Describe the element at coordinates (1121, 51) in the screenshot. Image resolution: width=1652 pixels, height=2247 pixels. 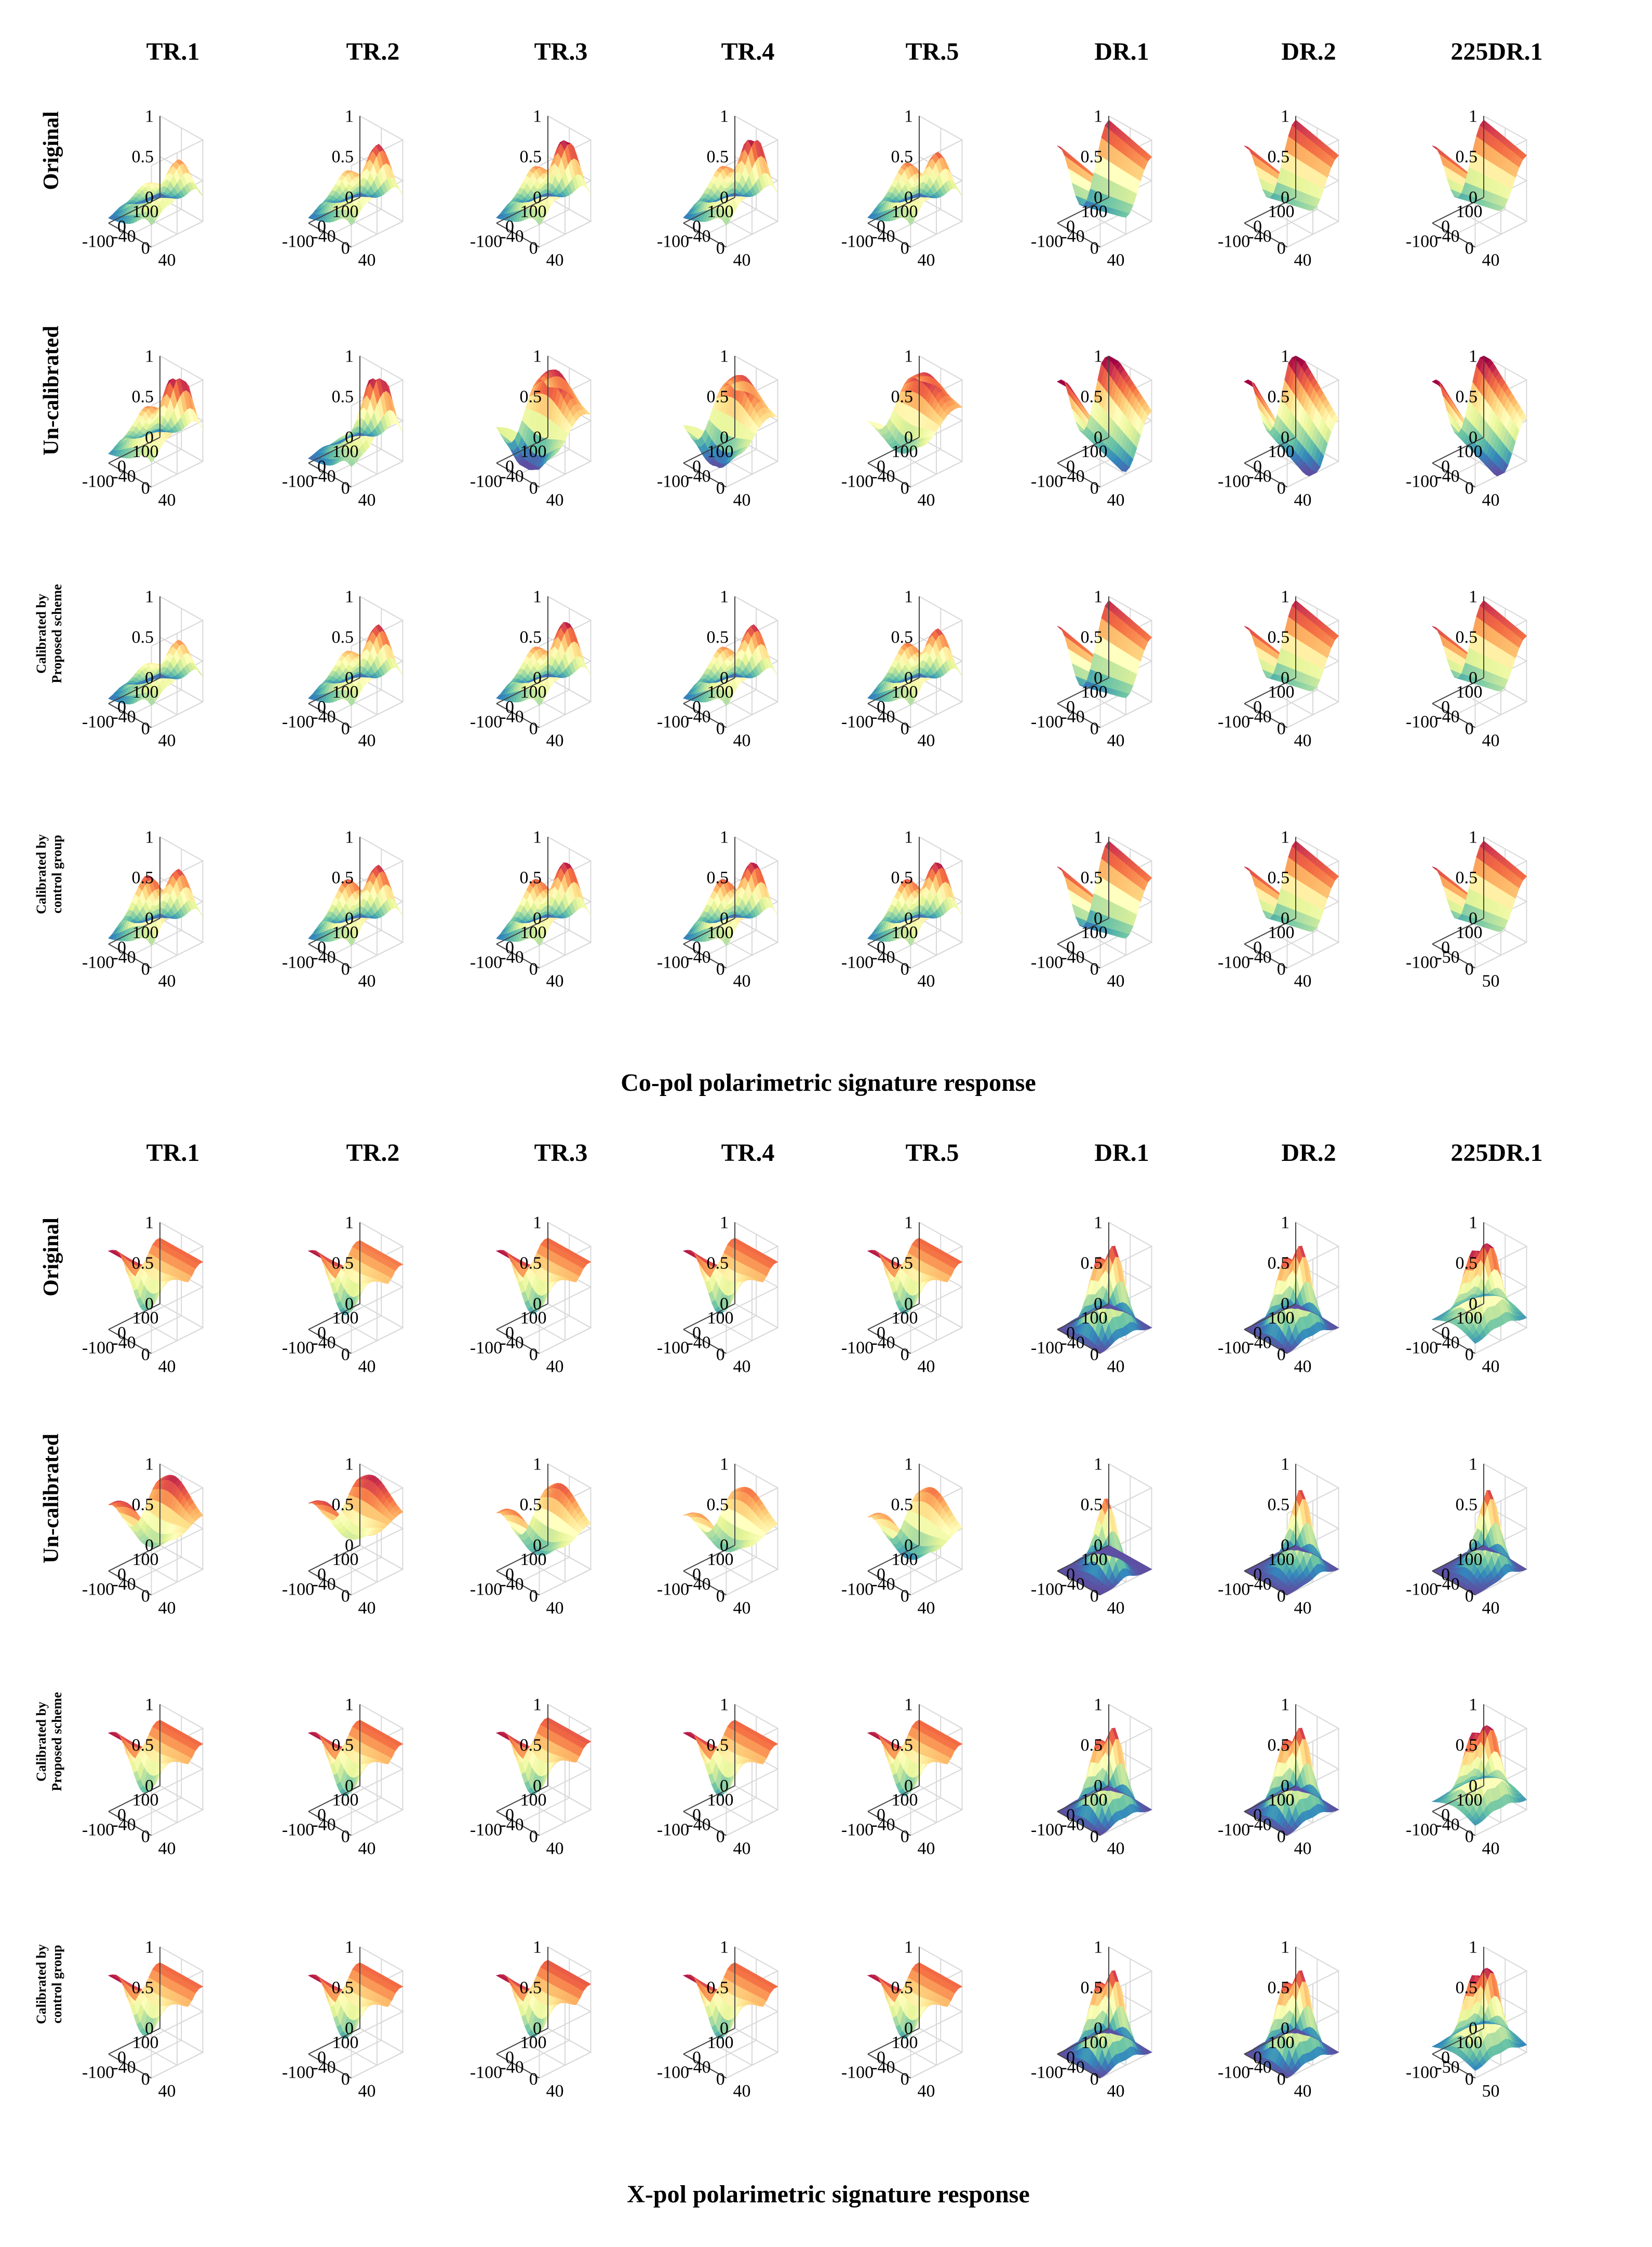
I see `column-header: DR.1` at that location.